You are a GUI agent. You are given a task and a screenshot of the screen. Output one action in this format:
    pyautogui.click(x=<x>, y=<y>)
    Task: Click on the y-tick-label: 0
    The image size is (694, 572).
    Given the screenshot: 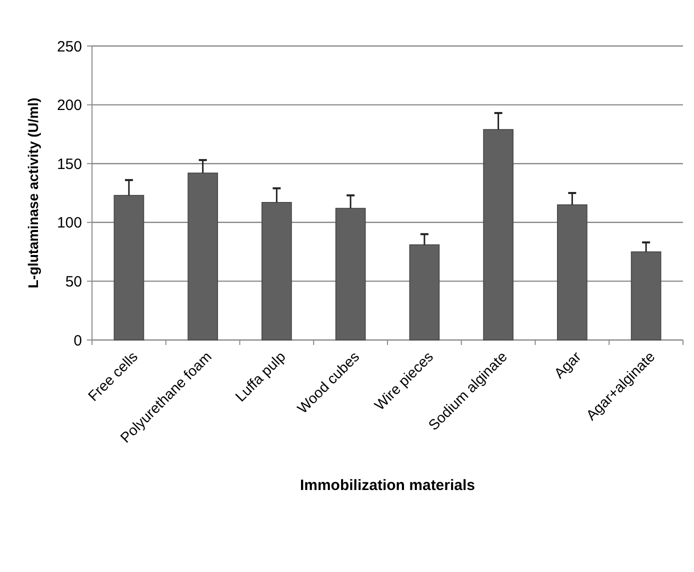 What is the action you would take?
    pyautogui.click(x=78, y=341)
    